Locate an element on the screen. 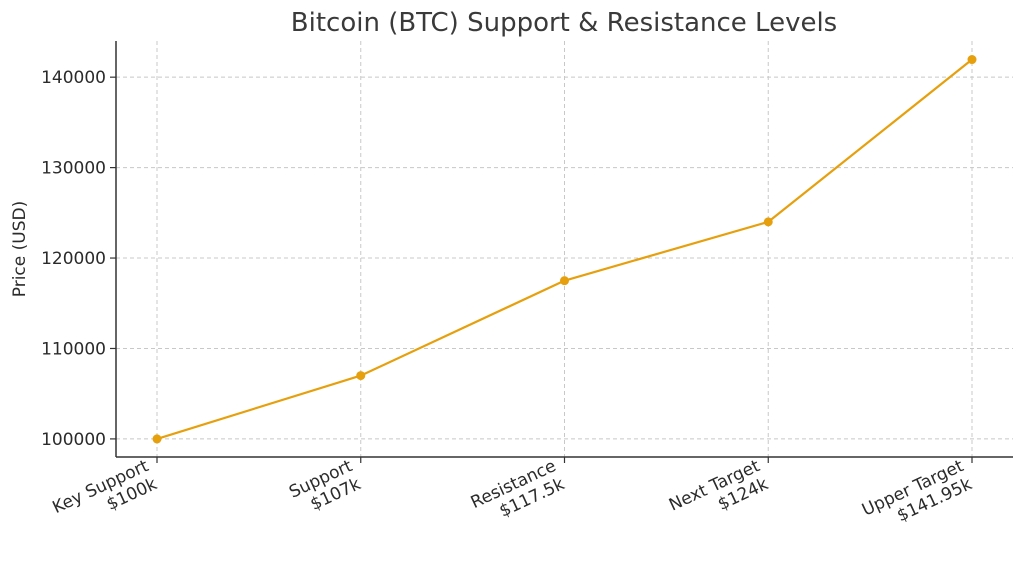 The height and width of the screenshot is (564, 1024). y-tick-label: 120000 is located at coordinates (73, 259).